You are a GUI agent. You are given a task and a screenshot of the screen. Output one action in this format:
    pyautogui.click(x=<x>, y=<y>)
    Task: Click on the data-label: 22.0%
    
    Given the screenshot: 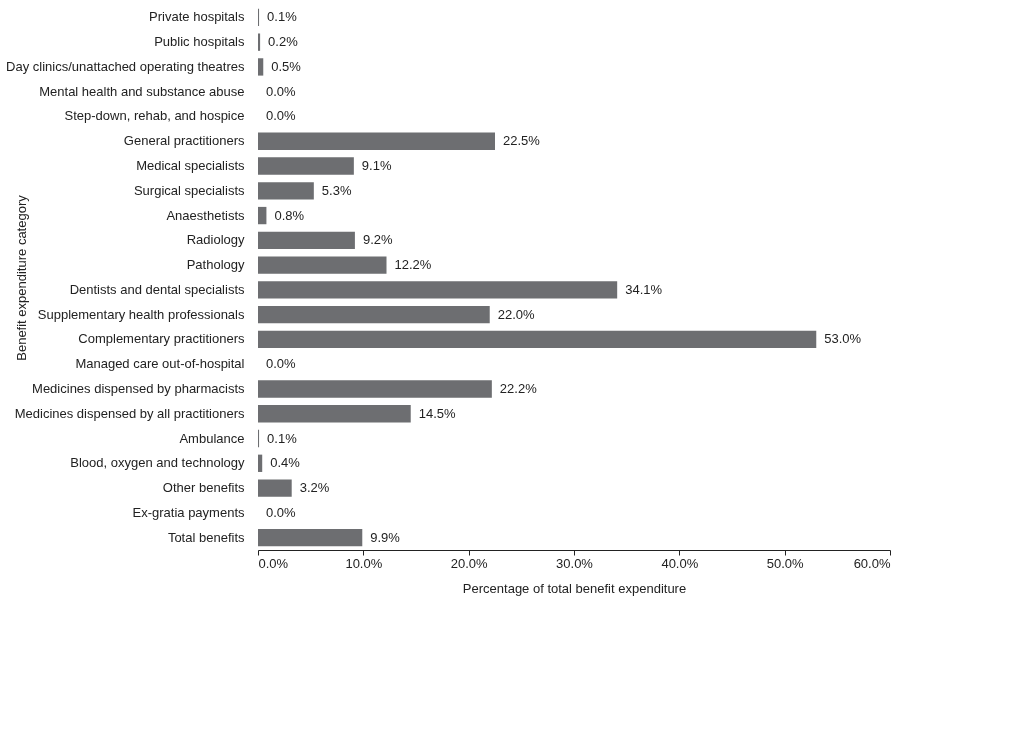 What is the action you would take?
    pyautogui.click(x=516, y=314)
    